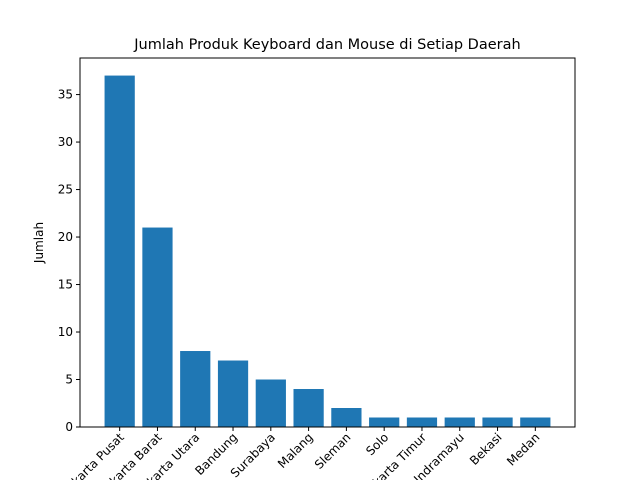 The image size is (640, 480). I want to click on x-tick-label: Medan, so click(523, 449).